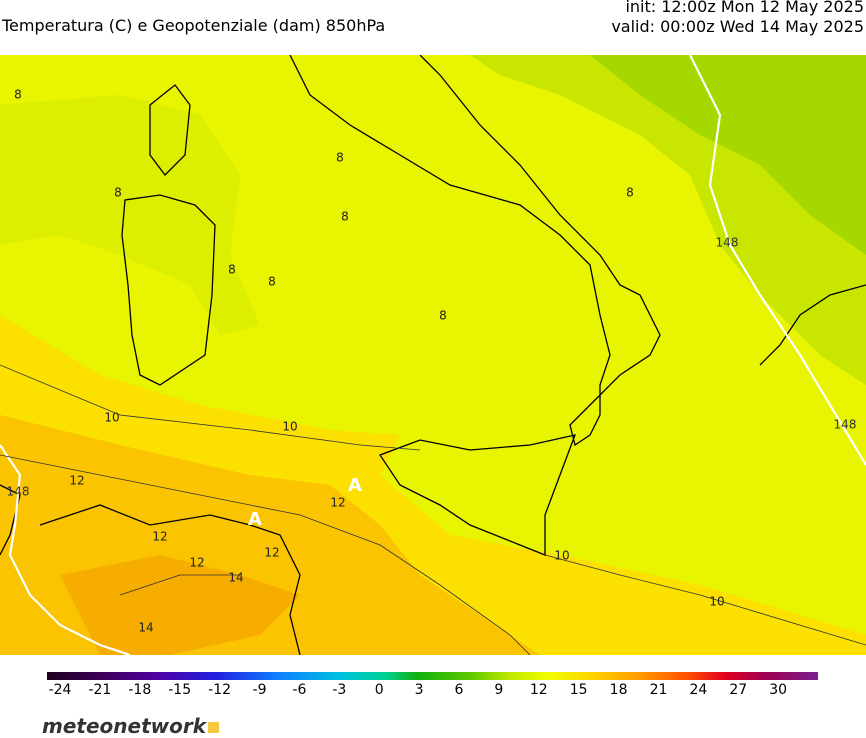 Image resolution: width=866 pixels, height=738 pixels. What do you see at coordinates (737, 26) in the screenshot?
I see `valid-time: valid: 00:00z Wed 14 May 2025` at bounding box center [737, 26].